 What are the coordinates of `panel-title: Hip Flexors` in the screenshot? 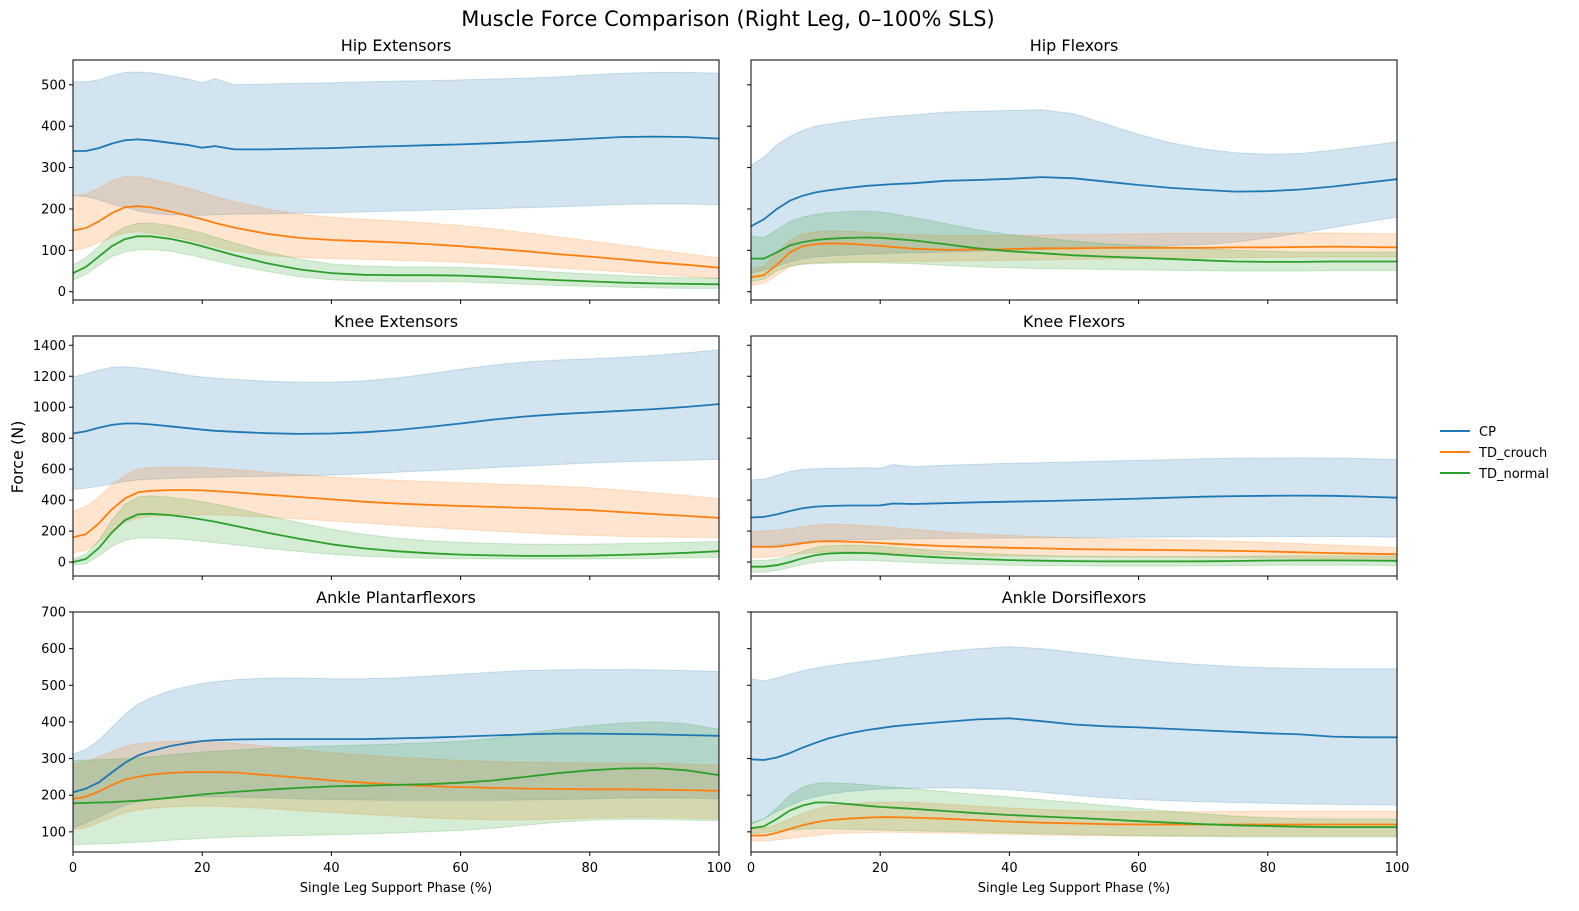 It's located at (1074, 45).